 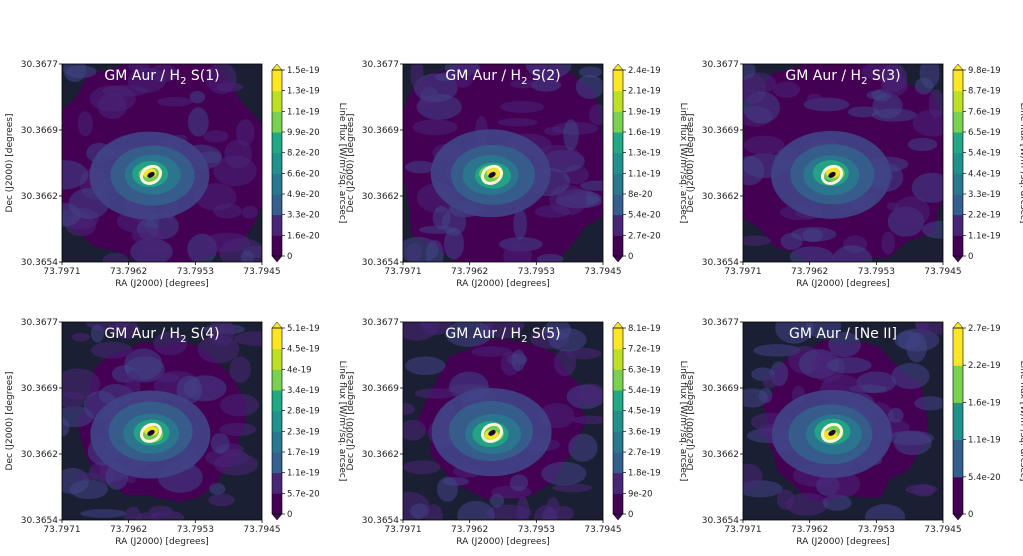 I want to click on colorbar-tick-label: 4.4e-19, so click(x=984, y=174).